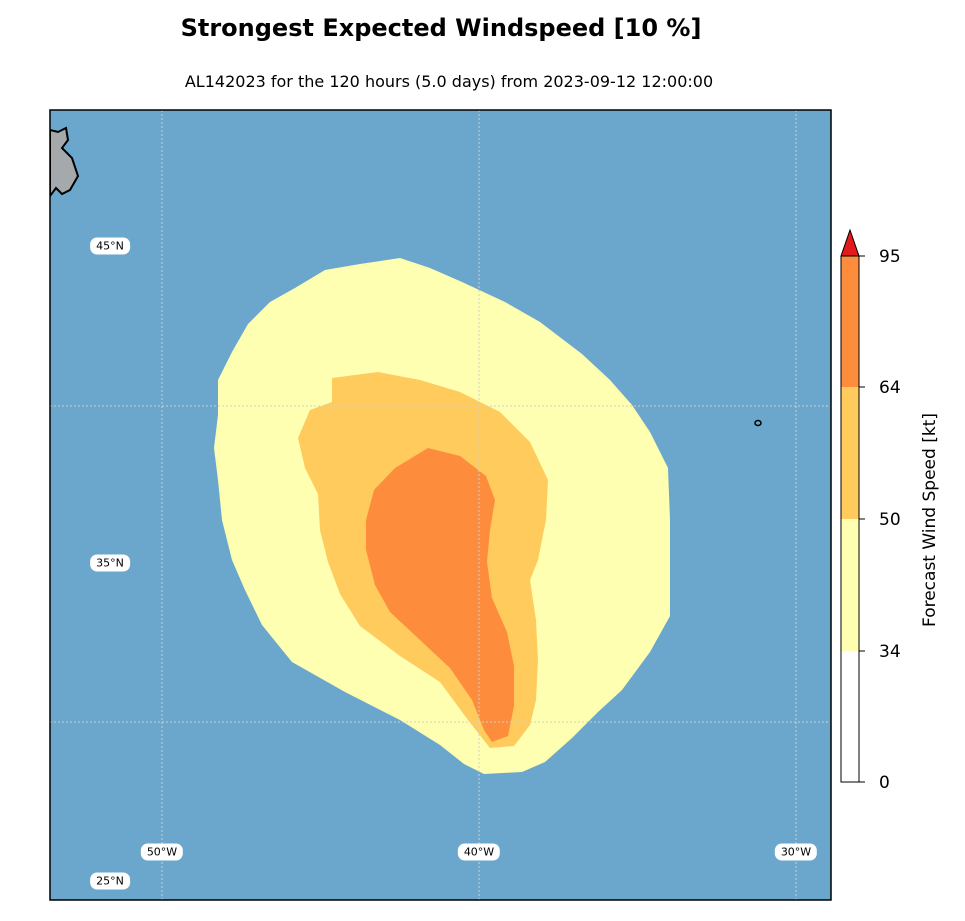 This screenshot has width=965, height=921. I want to click on colorbar, so click(852, 505).